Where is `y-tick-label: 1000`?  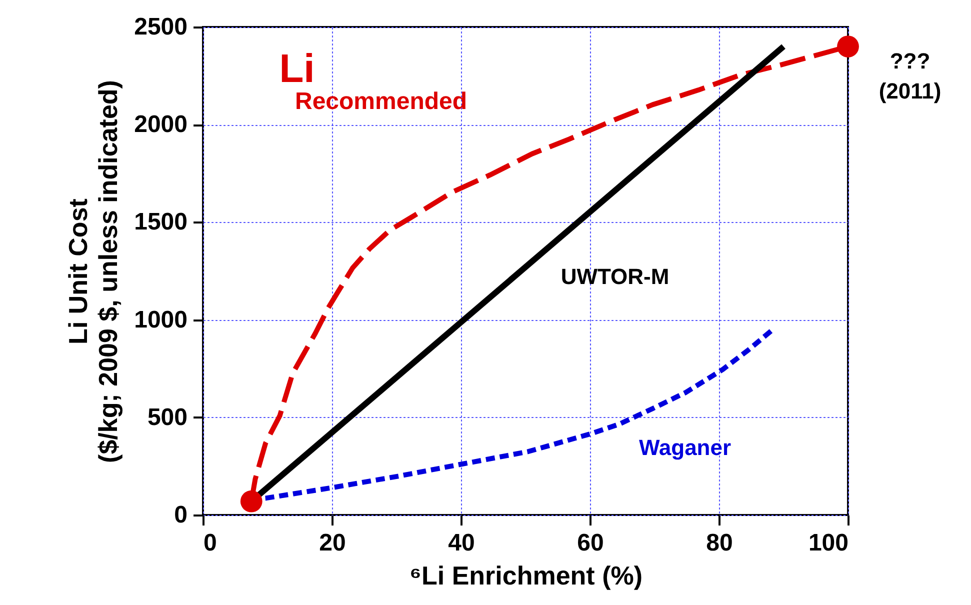
y-tick-label: 1000 is located at coordinates (161, 320).